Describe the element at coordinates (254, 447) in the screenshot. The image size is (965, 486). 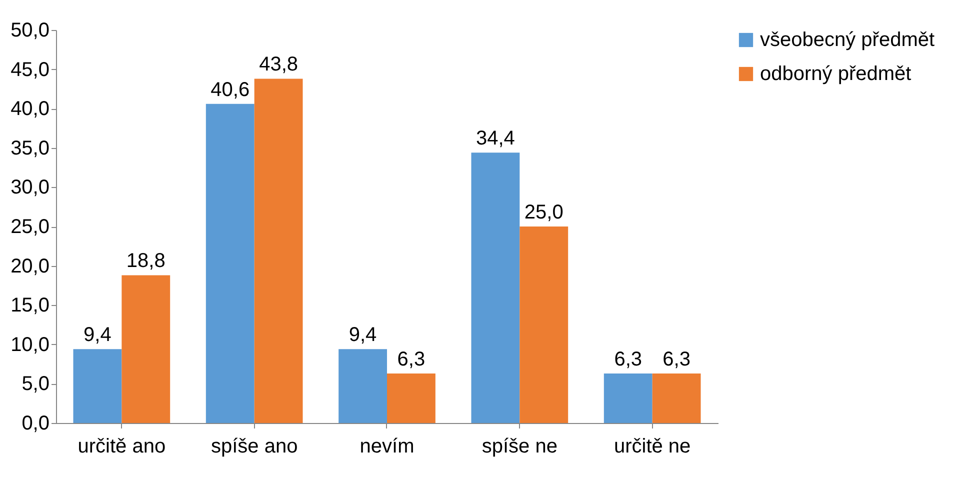
I see `x-tick-label: spíše ano` at that location.